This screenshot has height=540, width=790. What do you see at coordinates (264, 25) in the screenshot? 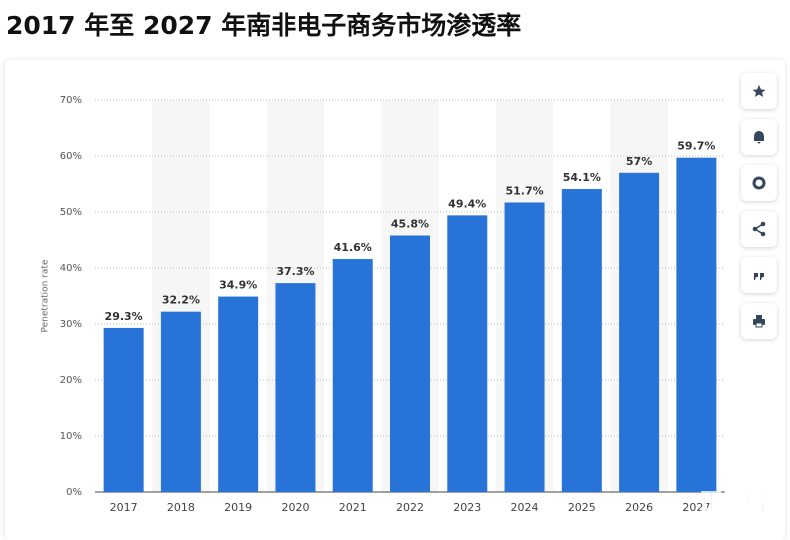
I see `page-title: 2017 年至 2027 年南非电子商务市场渗透率` at bounding box center [264, 25].